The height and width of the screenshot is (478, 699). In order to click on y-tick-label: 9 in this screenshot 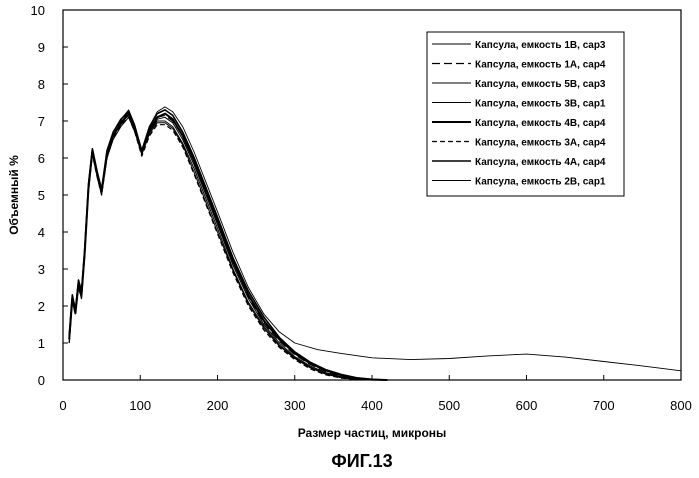, I will do `click(41, 47)`.